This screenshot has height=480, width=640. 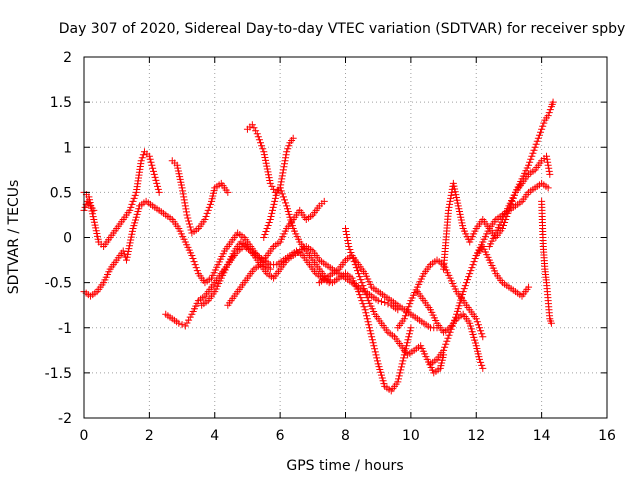 I want to click on x-tick-label: 12, so click(x=476, y=436).